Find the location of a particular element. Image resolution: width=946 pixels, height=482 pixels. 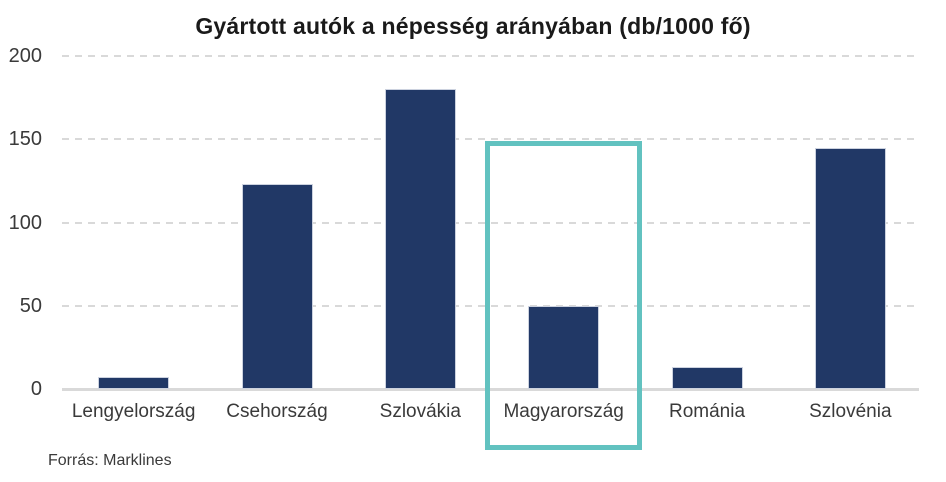

bar-magyarország is located at coordinates (564, 347).